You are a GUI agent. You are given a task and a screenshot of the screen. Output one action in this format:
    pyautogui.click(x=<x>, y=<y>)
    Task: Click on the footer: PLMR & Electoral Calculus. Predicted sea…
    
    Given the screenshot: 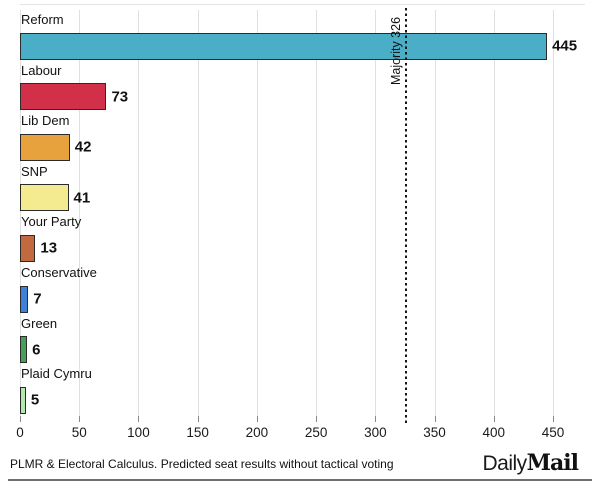 What is the action you would take?
    pyautogui.click(x=300, y=471)
    